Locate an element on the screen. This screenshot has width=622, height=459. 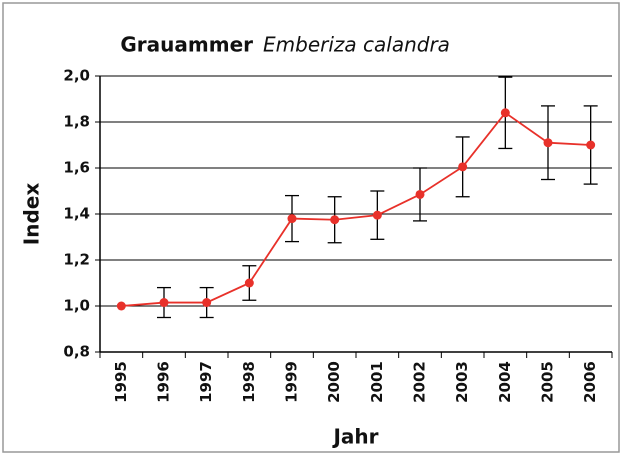
x-tick-label: 2002 is located at coordinates (420, 382).